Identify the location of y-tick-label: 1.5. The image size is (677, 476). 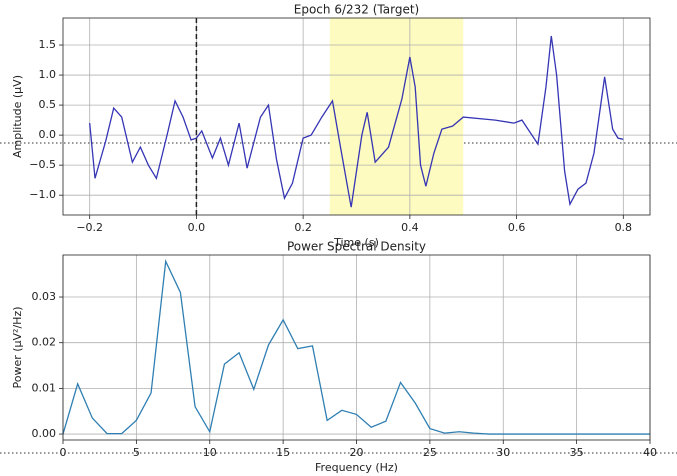
(48, 44).